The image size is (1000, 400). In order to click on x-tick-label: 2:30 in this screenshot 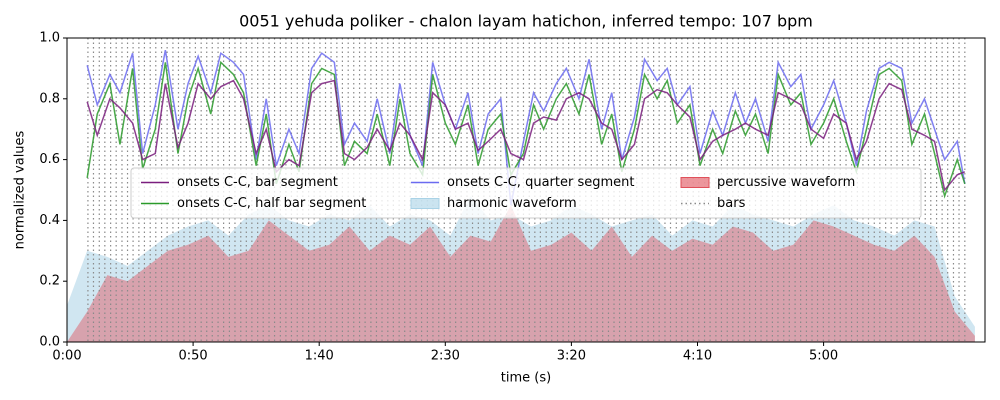, I will do `click(445, 356)`.